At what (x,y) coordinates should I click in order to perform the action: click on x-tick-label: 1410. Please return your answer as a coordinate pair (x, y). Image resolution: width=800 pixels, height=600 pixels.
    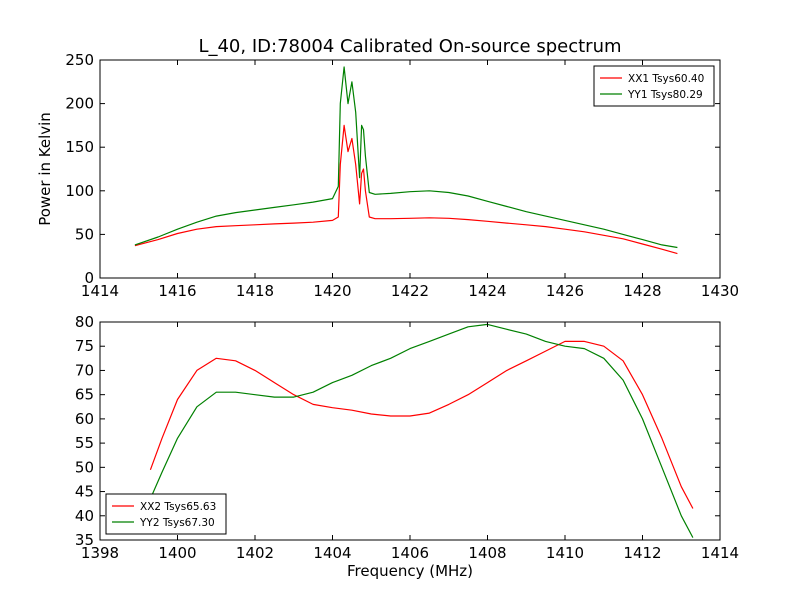
    Looking at the image, I should click on (565, 553).